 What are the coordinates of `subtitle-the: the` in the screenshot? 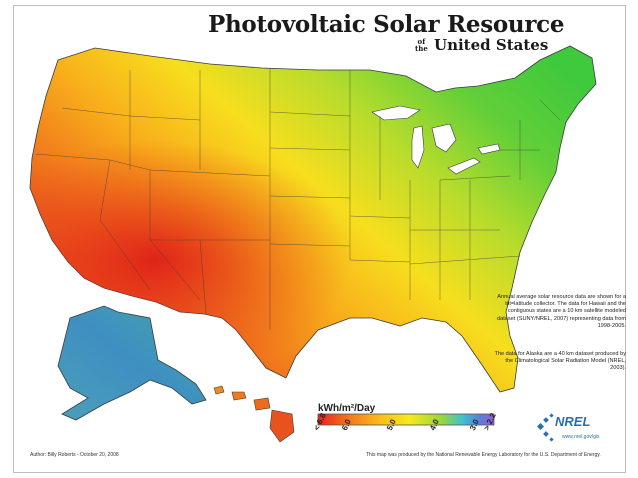 It's located at (421, 48).